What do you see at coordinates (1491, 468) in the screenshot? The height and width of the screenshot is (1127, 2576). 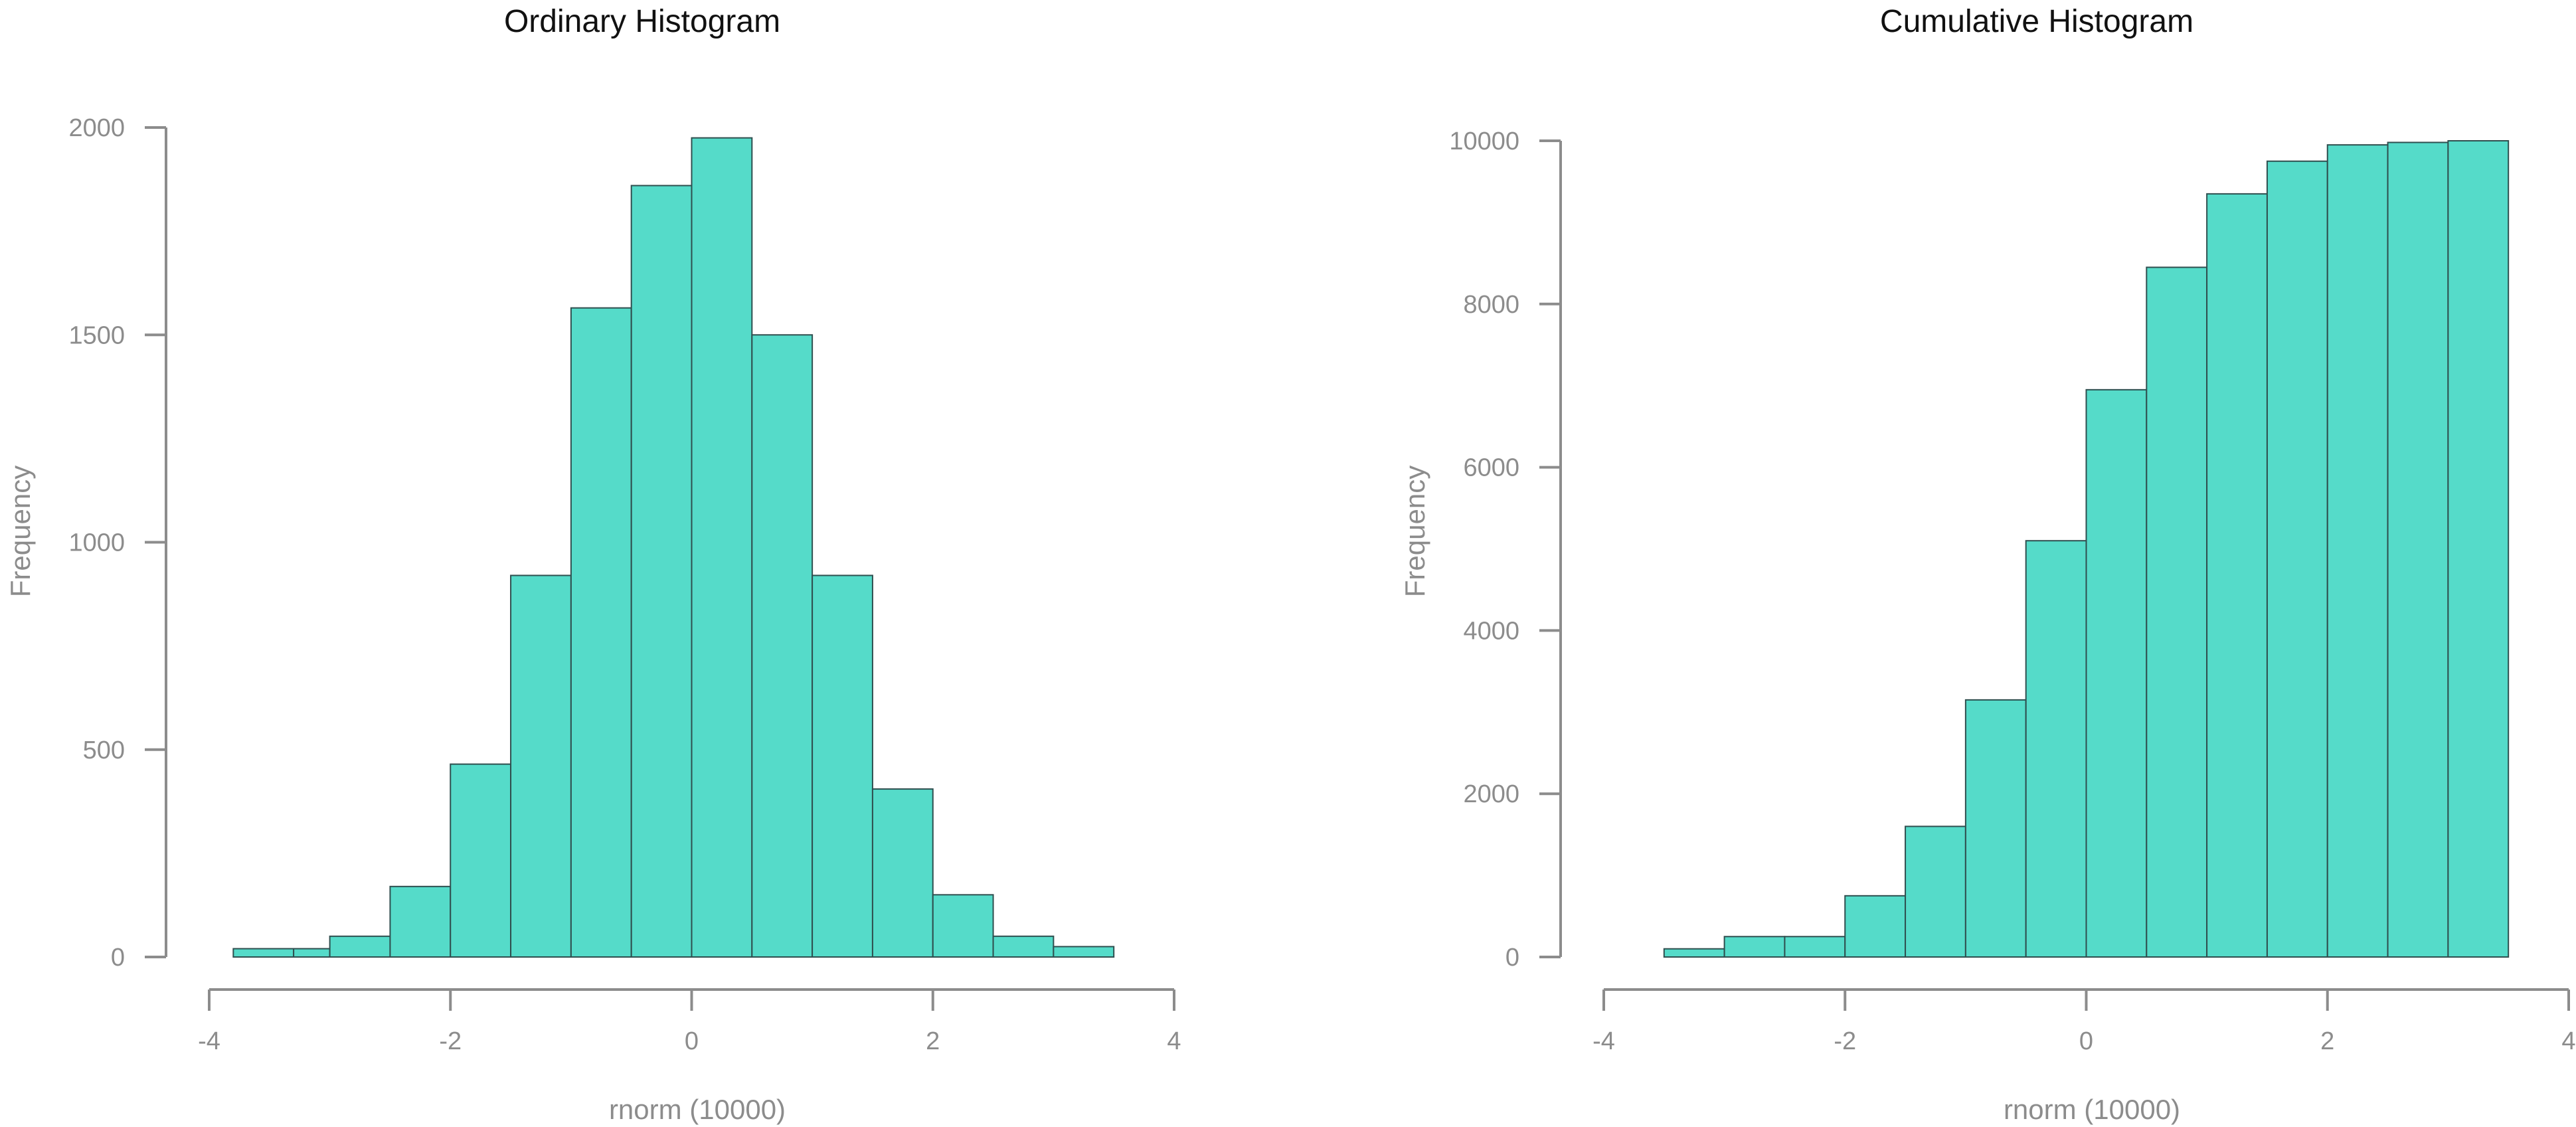 I see `y-tick-label: 6000` at bounding box center [1491, 468].